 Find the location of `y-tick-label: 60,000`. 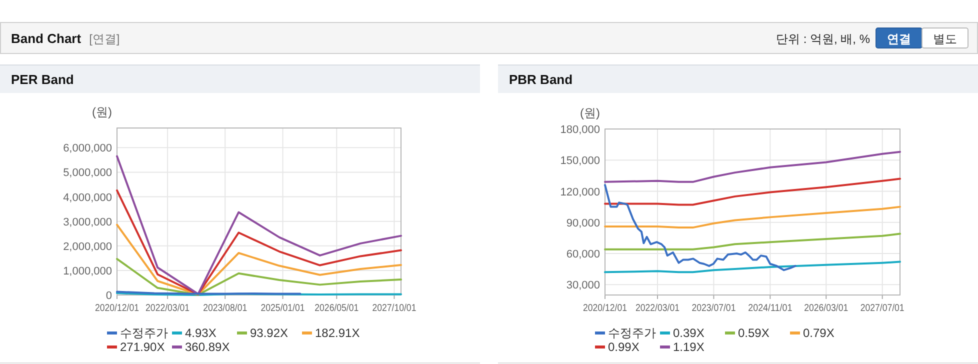

y-tick-label: 60,000 is located at coordinates (583, 254).